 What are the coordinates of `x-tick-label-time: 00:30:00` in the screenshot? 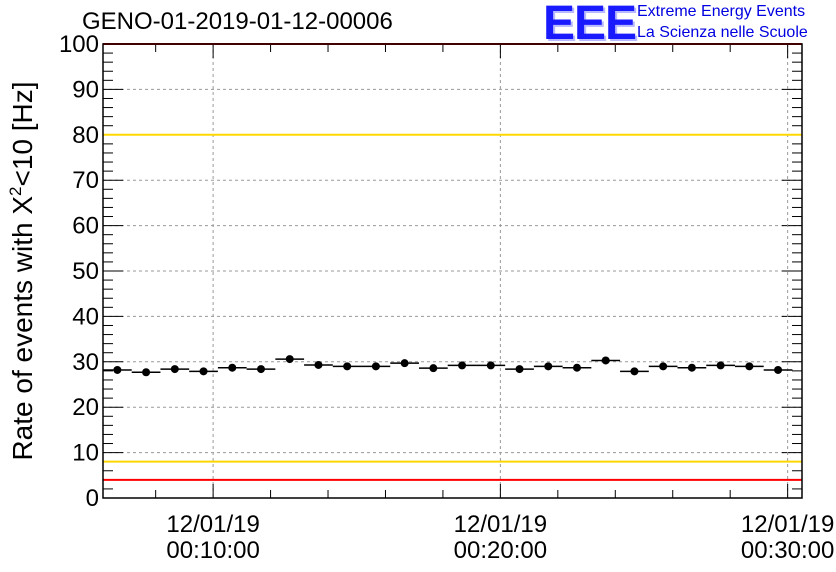 It's located at (787, 550).